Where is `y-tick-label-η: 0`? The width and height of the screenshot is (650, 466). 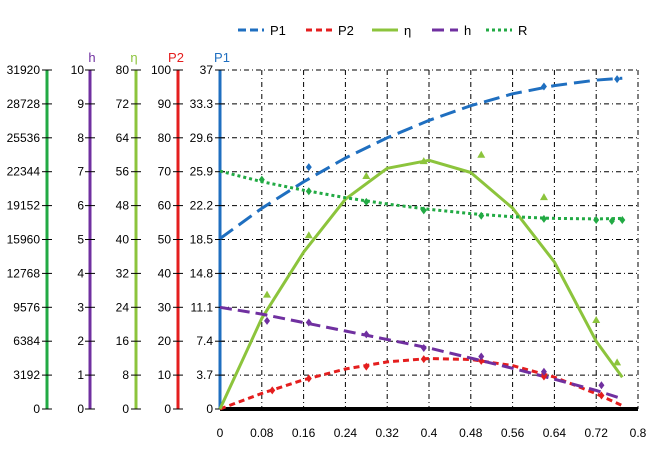 y-tick-label-η: 0 is located at coordinates (125, 409).